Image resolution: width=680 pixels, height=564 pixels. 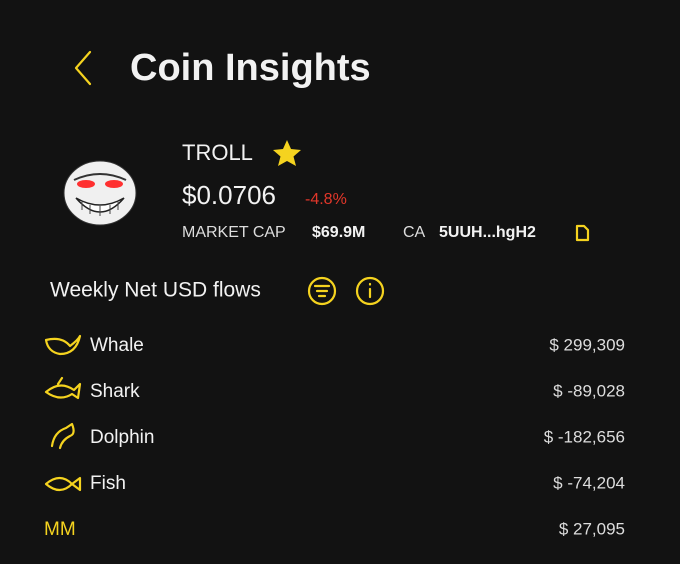 What do you see at coordinates (63, 484) in the screenshot?
I see `fish-icon` at bounding box center [63, 484].